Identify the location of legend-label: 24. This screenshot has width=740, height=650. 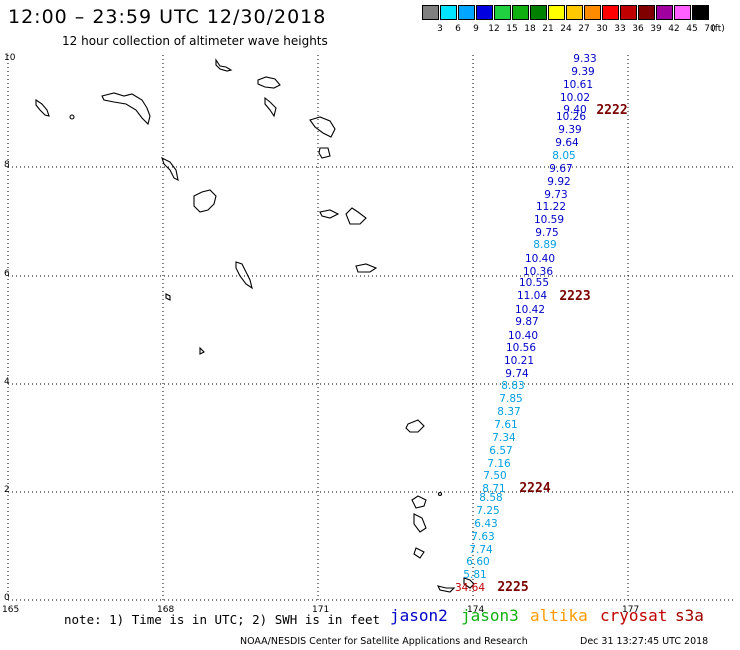
(566, 29).